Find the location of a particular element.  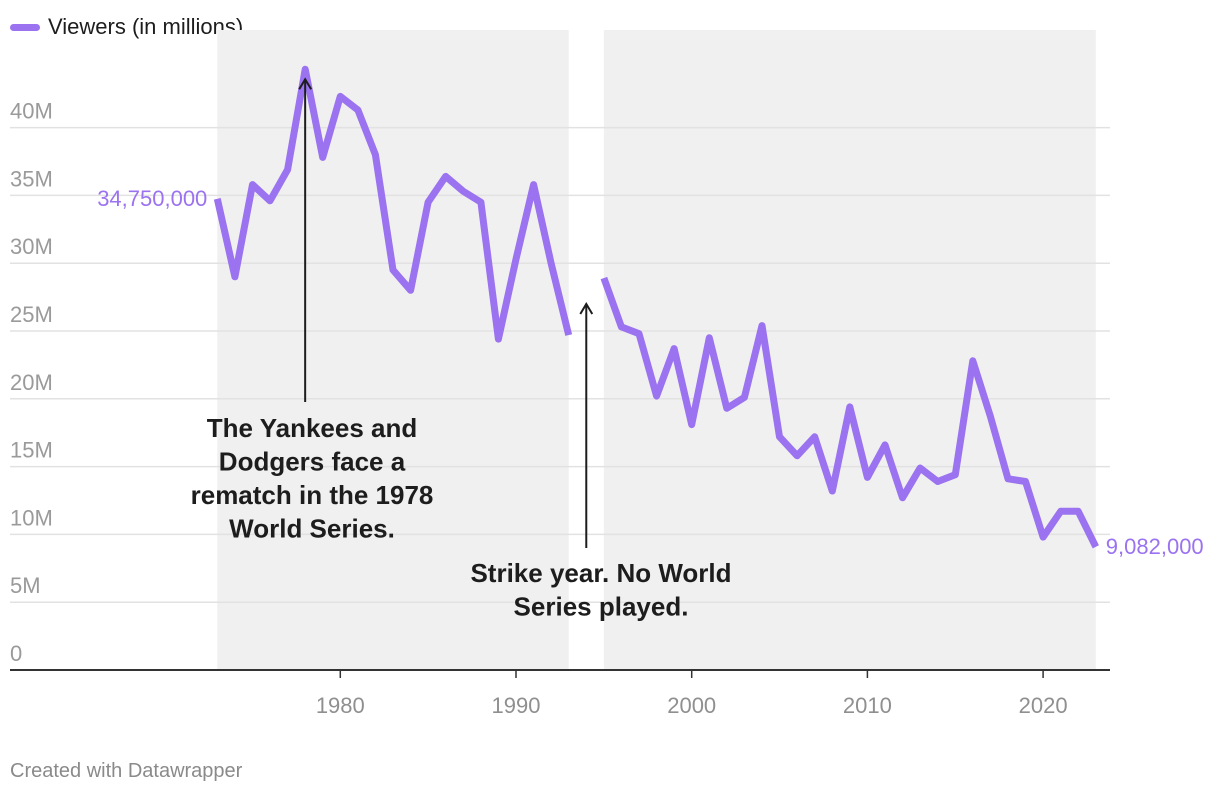

y-tick-label: 25M is located at coordinates (31, 314).